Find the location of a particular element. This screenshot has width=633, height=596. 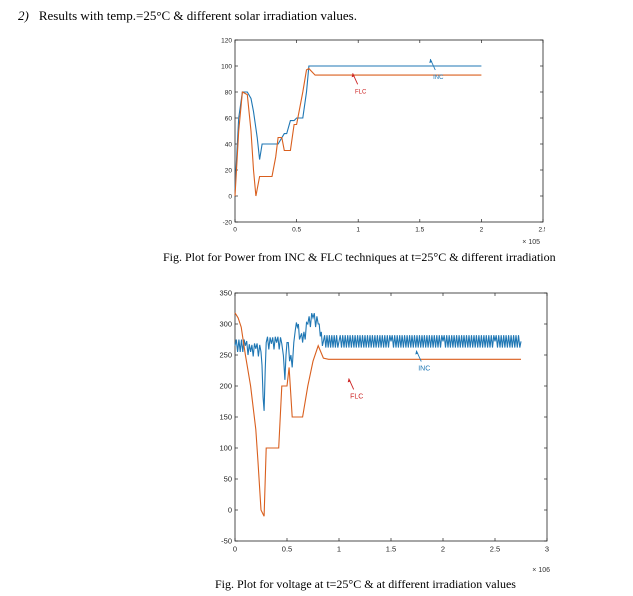

y-tick-label: 120 is located at coordinates (226, 41).